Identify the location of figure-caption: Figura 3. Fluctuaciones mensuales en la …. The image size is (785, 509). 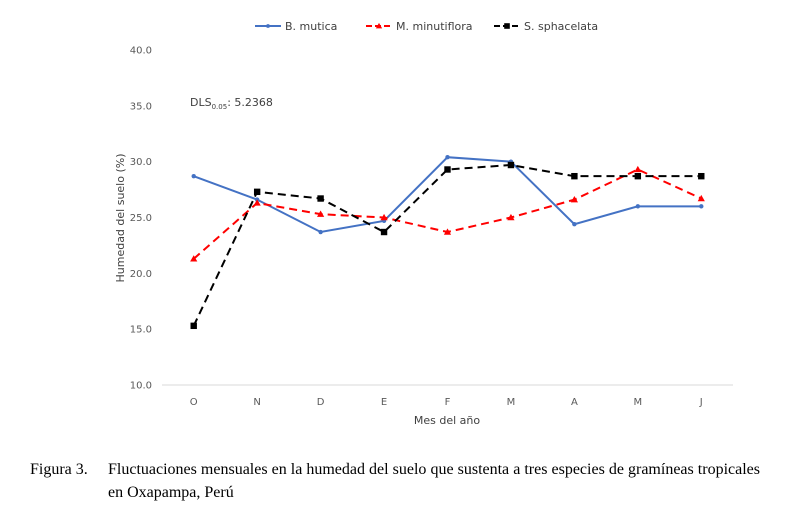
(395, 481).